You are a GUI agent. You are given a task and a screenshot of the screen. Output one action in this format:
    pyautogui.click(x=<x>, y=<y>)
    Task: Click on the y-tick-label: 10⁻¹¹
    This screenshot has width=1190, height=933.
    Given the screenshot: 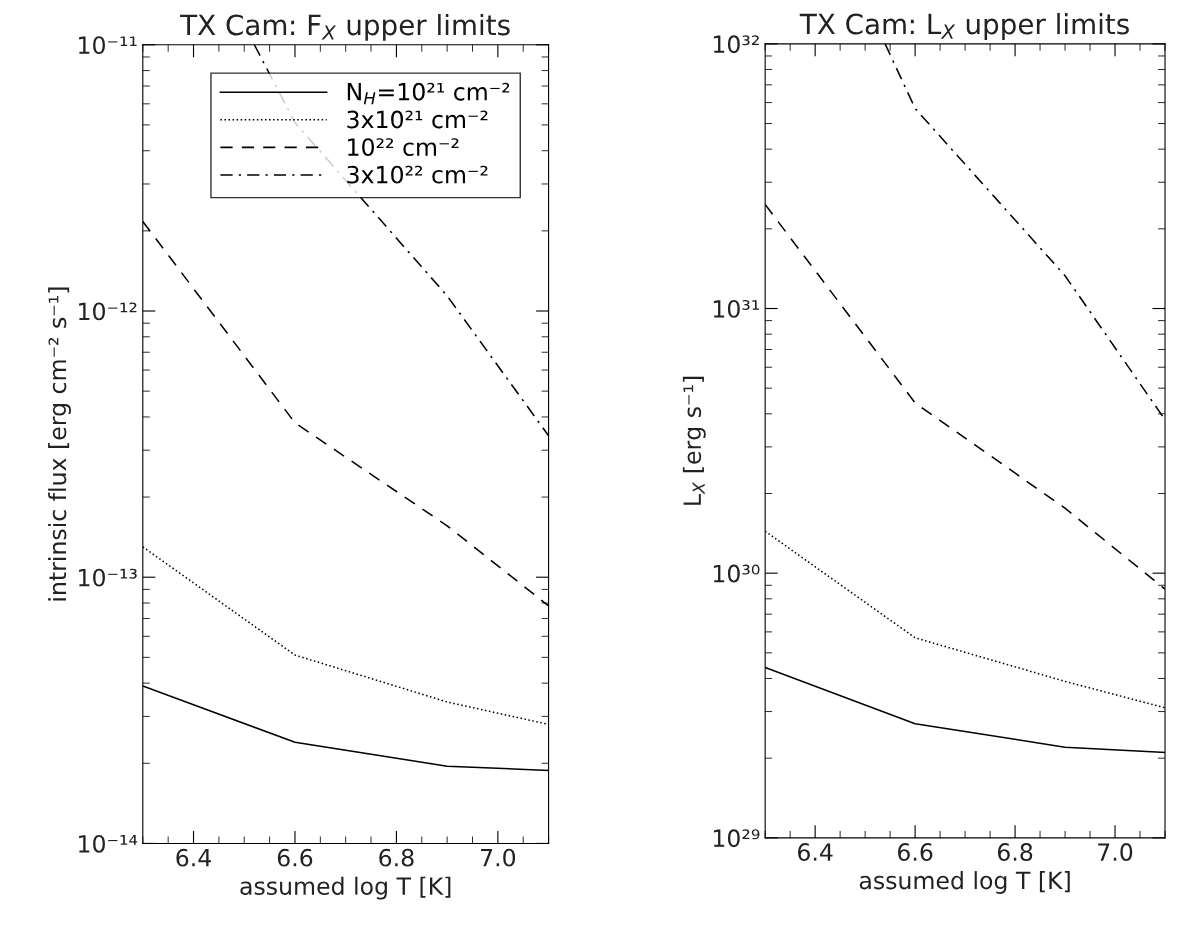 What is the action you would take?
    pyautogui.click(x=108, y=45)
    